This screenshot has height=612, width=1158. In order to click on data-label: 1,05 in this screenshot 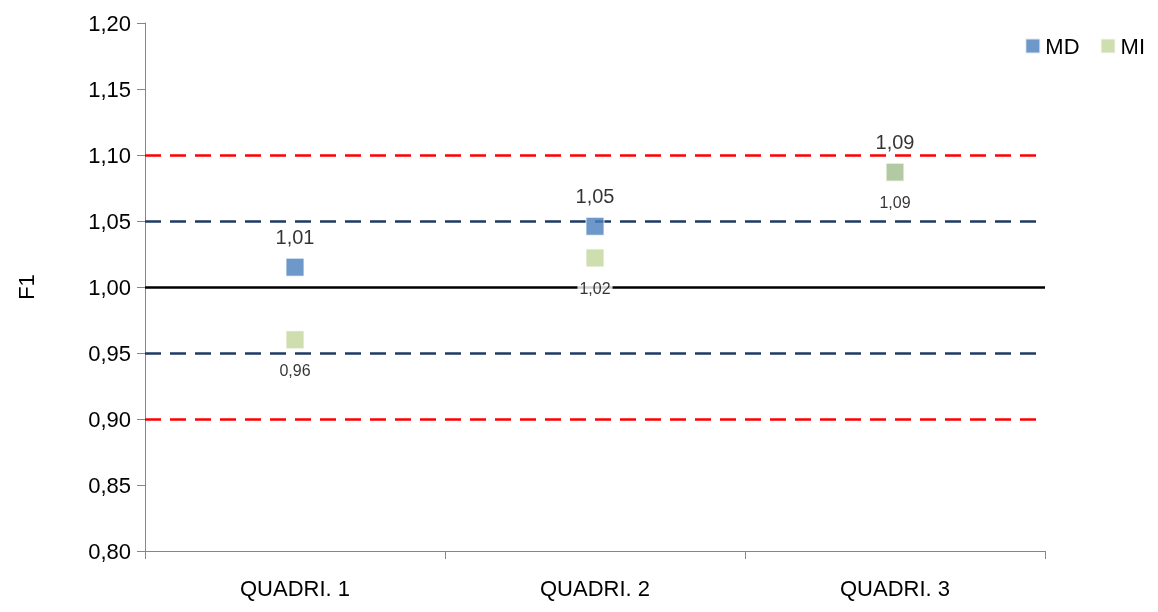, I will do `click(595, 195)`.